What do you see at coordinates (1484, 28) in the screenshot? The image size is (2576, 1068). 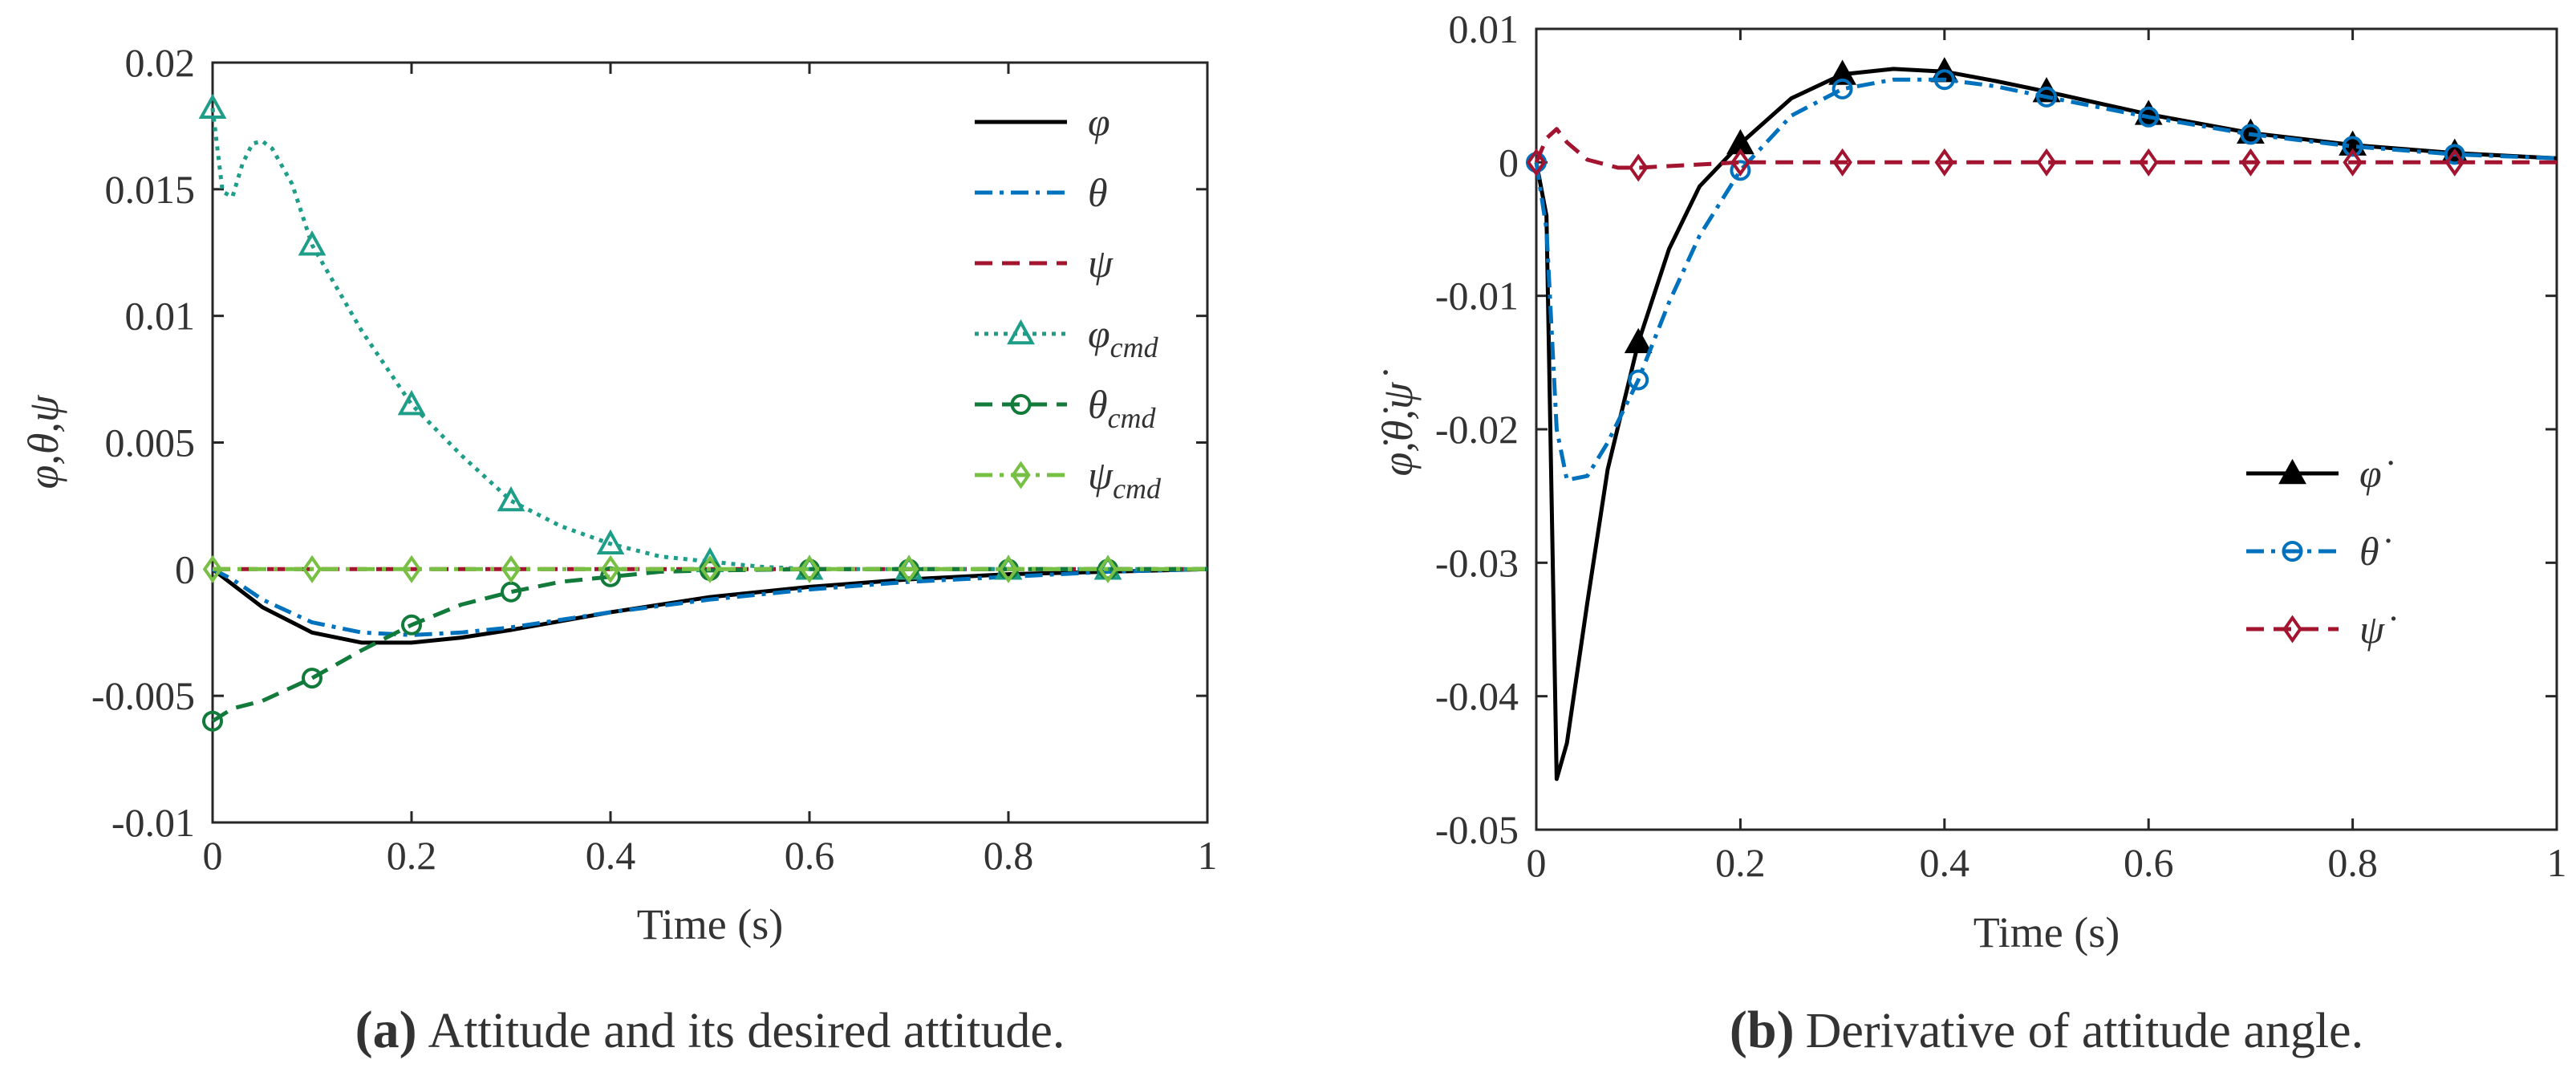 I see `chart-b-ytick-label: 0.01` at bounding box center [1484, 28].